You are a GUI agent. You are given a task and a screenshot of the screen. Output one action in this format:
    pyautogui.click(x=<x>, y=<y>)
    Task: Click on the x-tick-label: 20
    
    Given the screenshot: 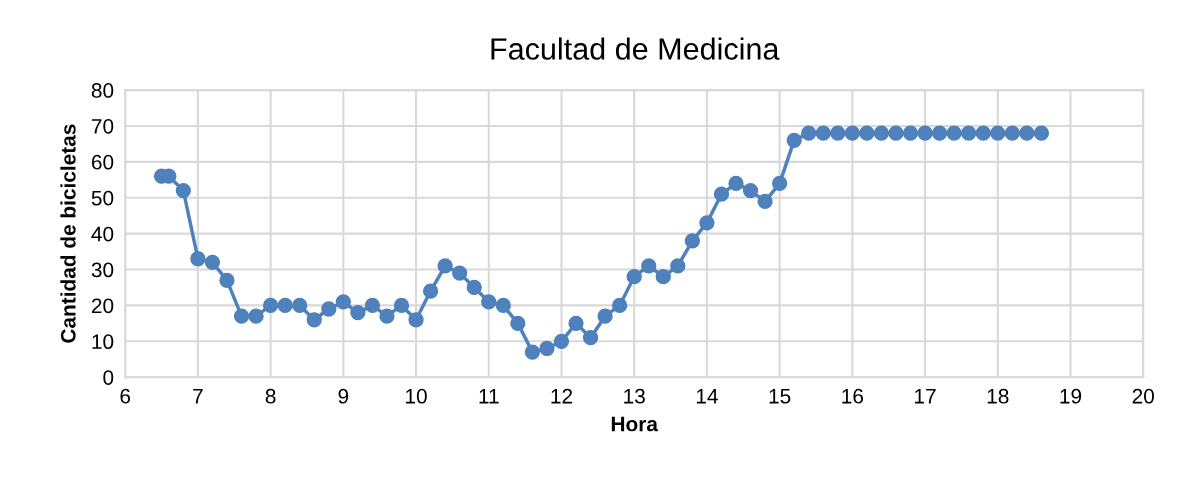 What is the action you would take?
    pyautogui.click(x=1143, y=396)
    